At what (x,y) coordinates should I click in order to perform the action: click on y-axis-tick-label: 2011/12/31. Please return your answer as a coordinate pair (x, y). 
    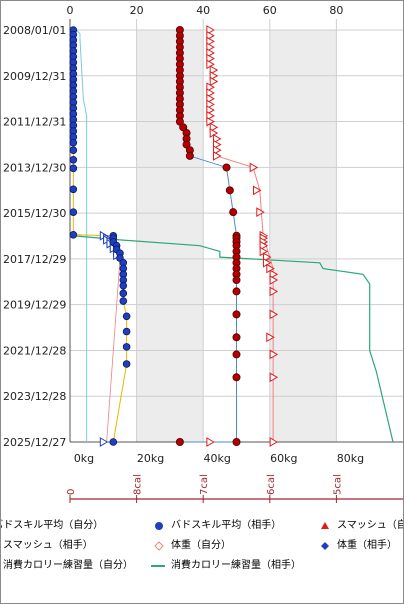
    Looking at the image, I should click on (34, 122).